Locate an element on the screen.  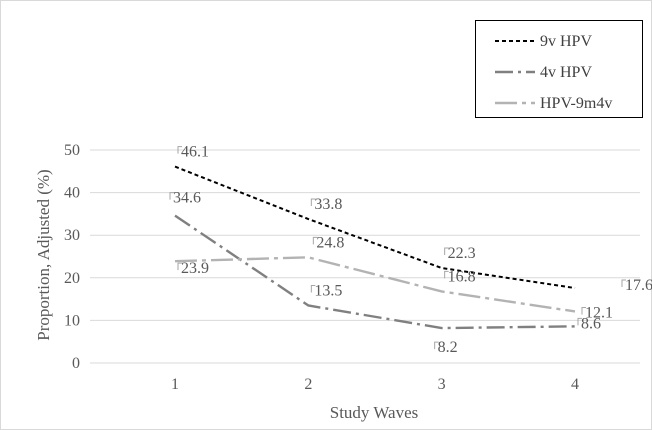
legend-items: 9v HPV 4v HPV HPV-9m4v is located at coordinates (553, 72).